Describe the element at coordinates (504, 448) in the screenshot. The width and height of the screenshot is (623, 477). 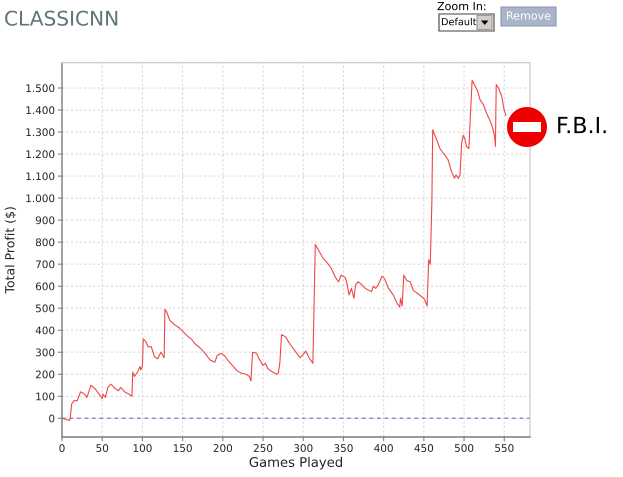
I see `x-tick-label: 550` at that location.